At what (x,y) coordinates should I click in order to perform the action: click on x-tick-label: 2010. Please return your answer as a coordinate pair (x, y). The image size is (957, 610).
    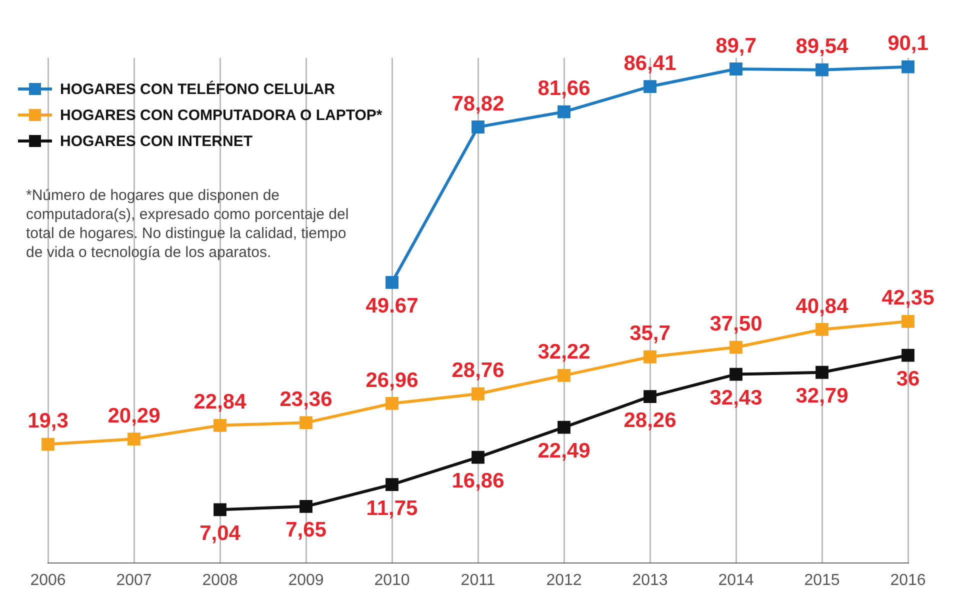
    Looking at the image, I should click on (392, 580).